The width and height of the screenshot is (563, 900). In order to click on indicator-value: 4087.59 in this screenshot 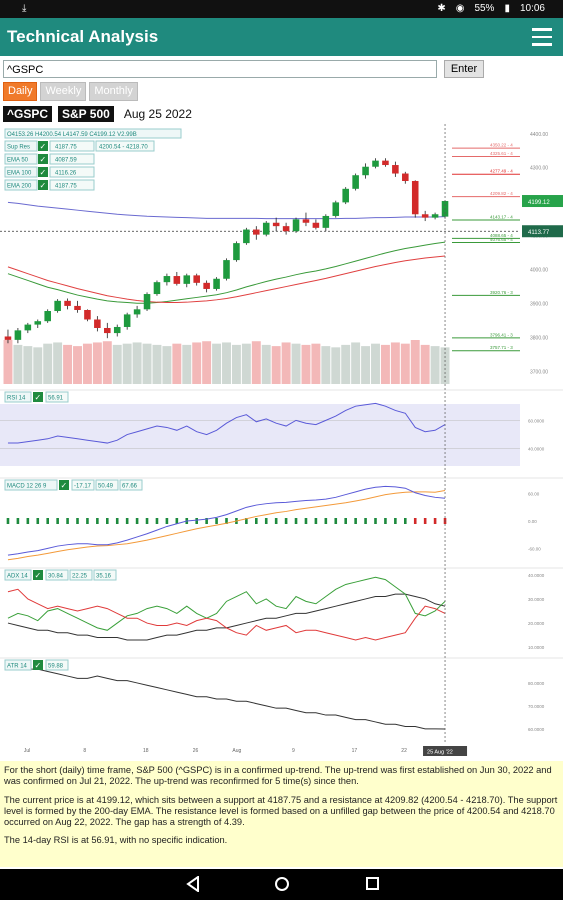, I will do `click(66, 161)`.